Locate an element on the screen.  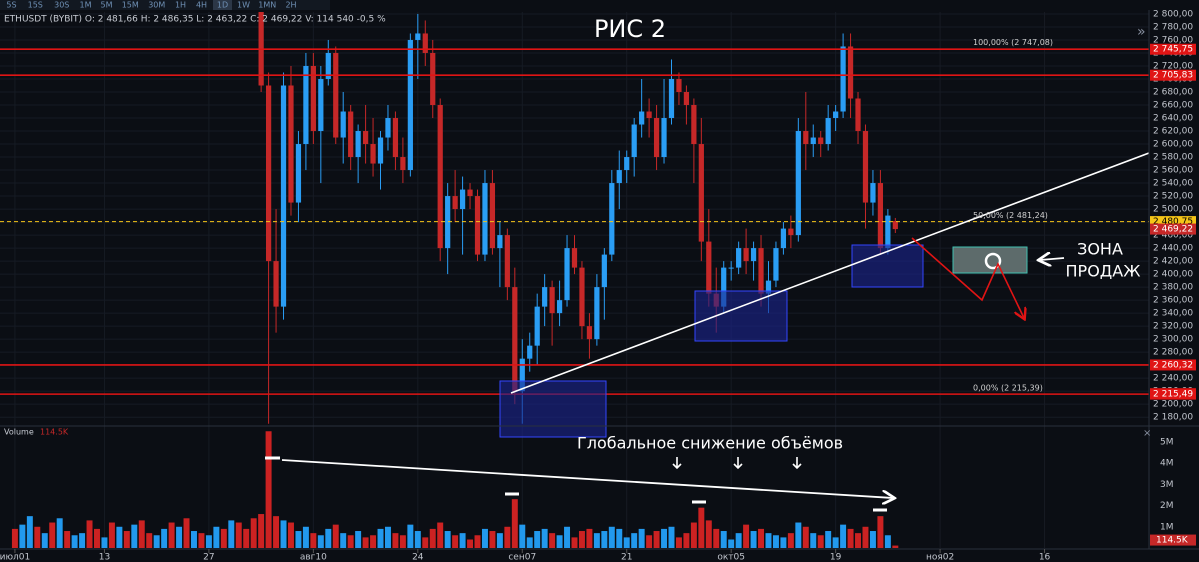
fib-label: 0,00% (2 215,39) is located at coordinates (1008, 388).